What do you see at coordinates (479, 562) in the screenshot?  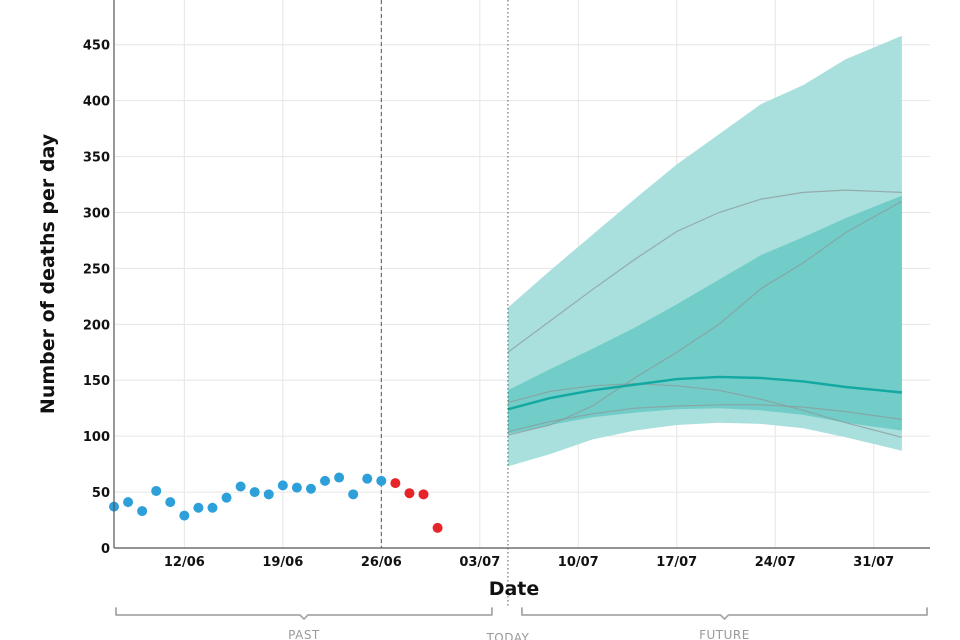 I see `x-tick-label: 03/07` at bounding box center [479, 562].